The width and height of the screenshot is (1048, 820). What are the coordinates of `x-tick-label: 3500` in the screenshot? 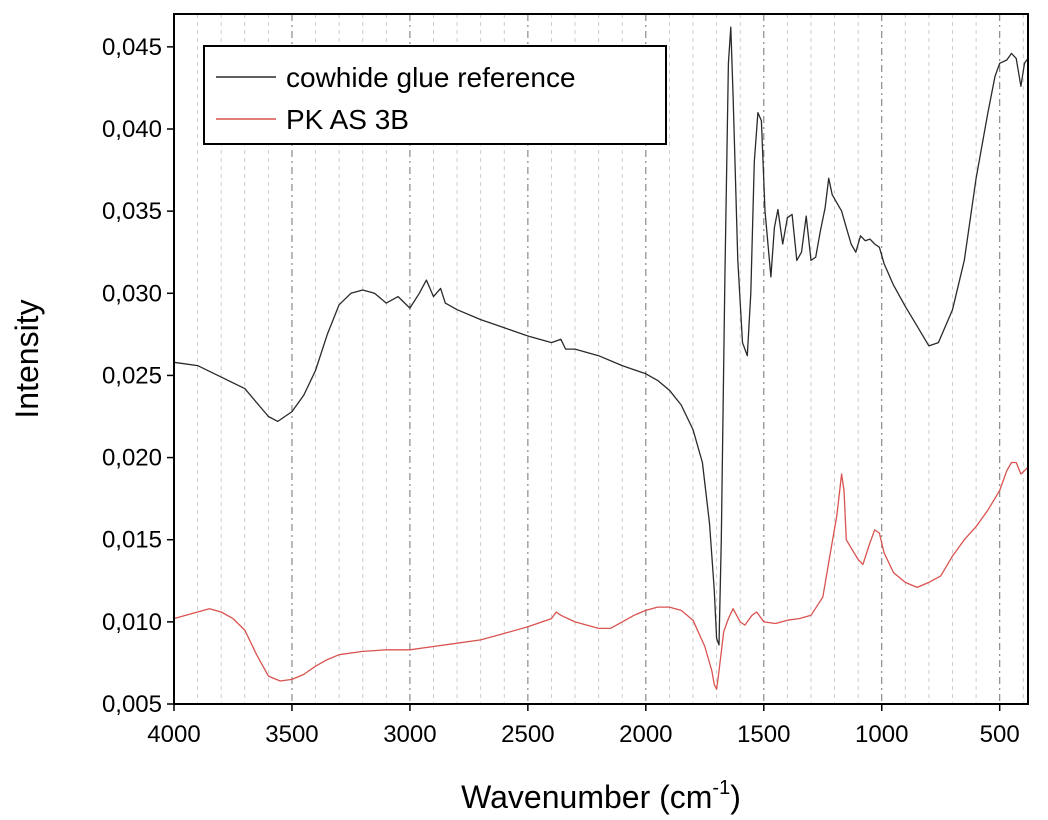 It's located at (291, 734).